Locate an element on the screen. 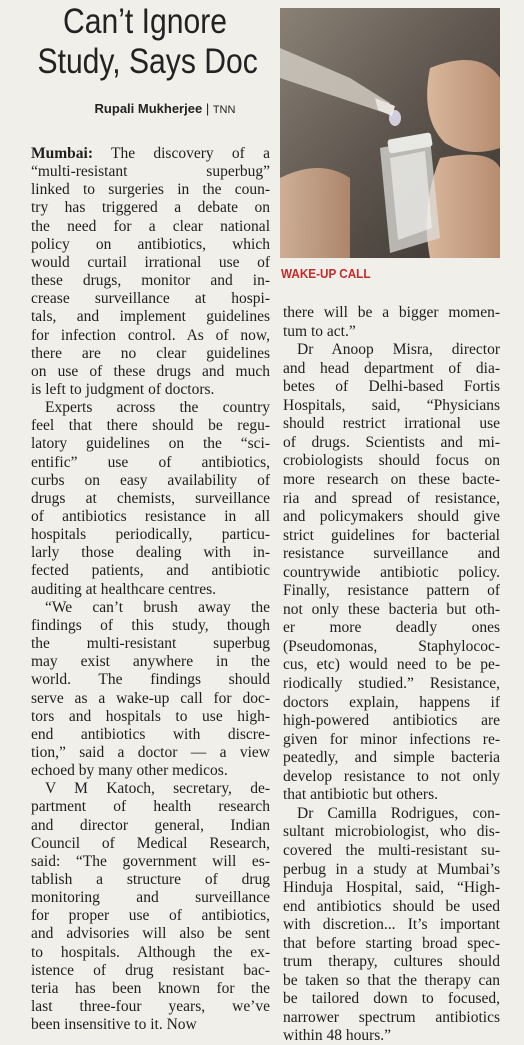  text-line: latory guidelines on the “sci- is located at coordinates (150, 444).